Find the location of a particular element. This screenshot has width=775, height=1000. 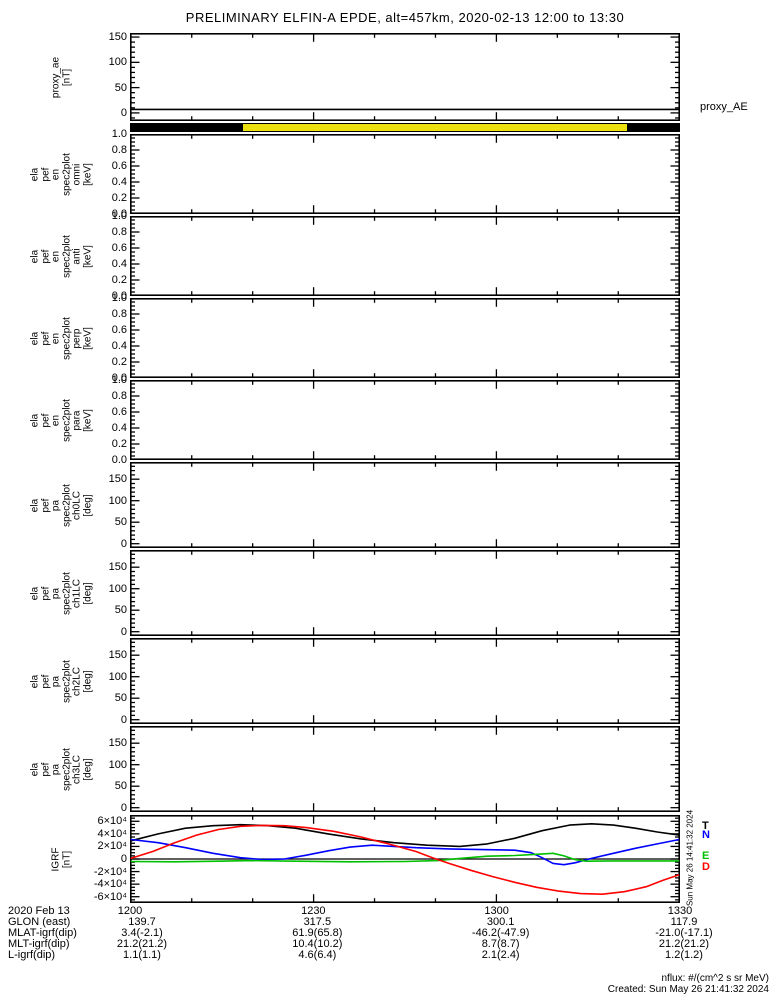

panel-pa-ch3LC is located at coordinates (405, 769).